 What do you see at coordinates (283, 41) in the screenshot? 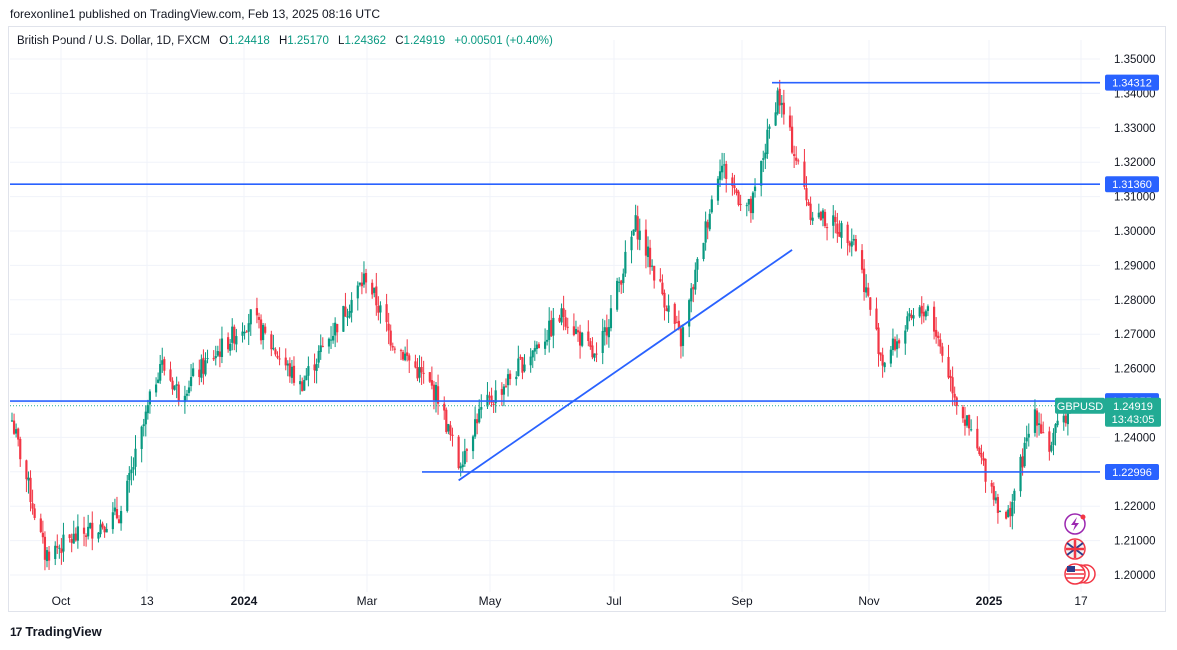
I see `high-label: H` at bounding box center [283, 41].